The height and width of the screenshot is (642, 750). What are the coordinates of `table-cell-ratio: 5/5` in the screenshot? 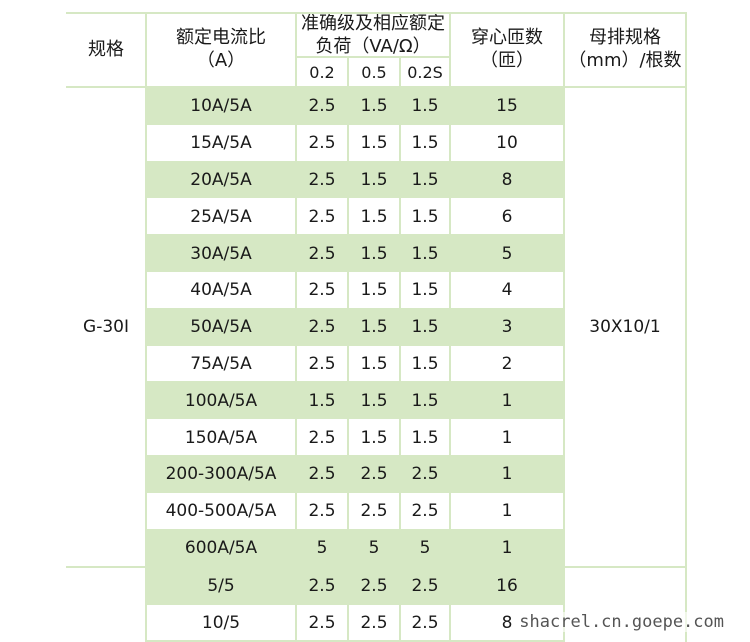 It's located at (221, 586).